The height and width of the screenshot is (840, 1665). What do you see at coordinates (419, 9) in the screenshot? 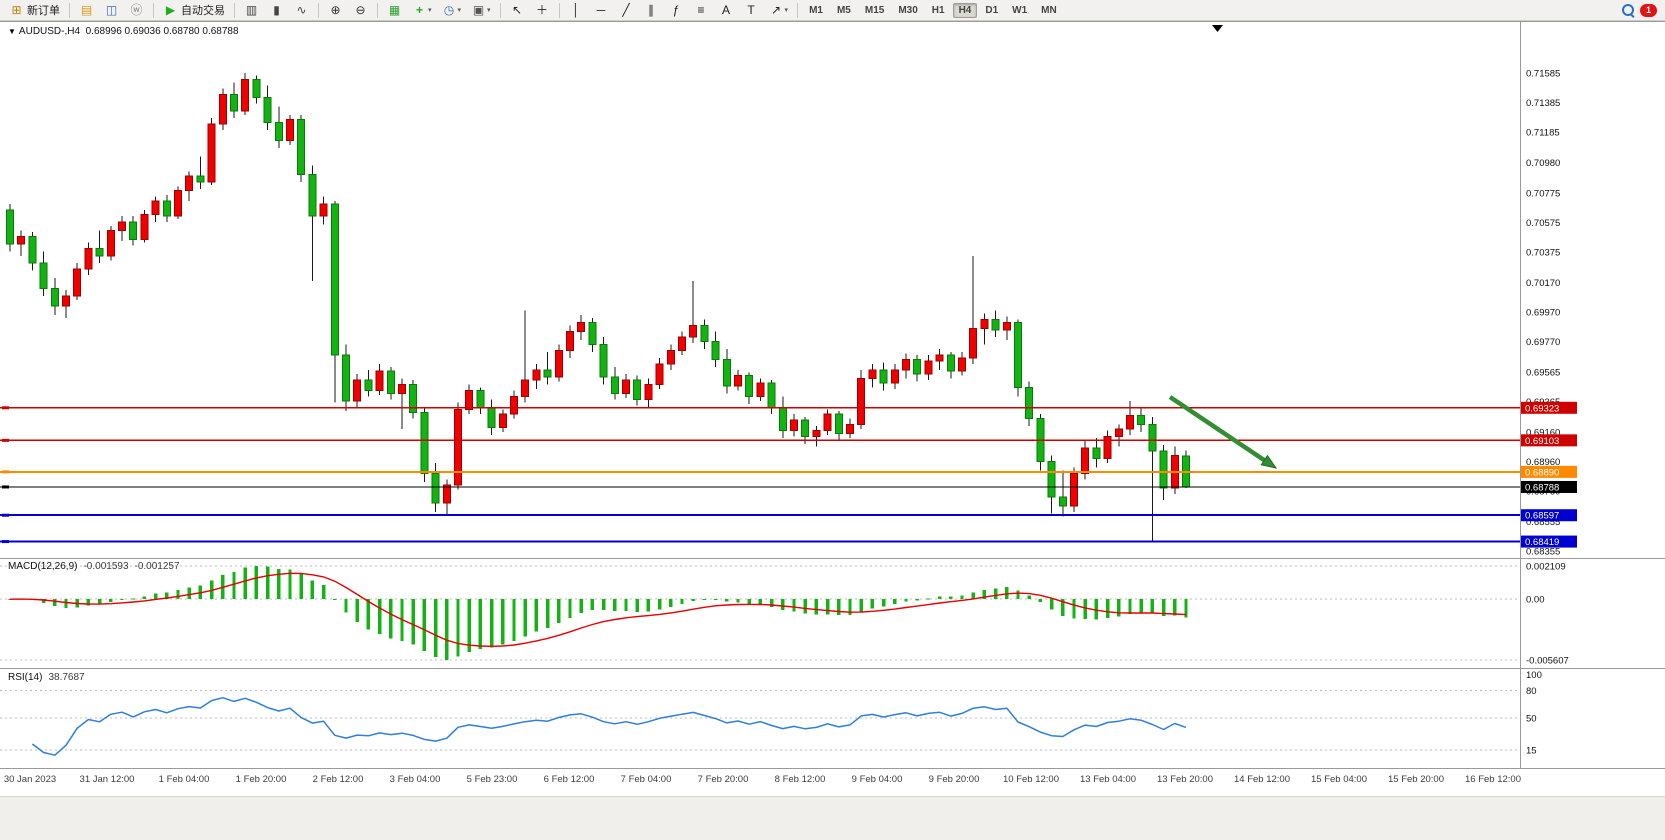
I see `indicators-add-icon: +` at bounding box center [419, 9].